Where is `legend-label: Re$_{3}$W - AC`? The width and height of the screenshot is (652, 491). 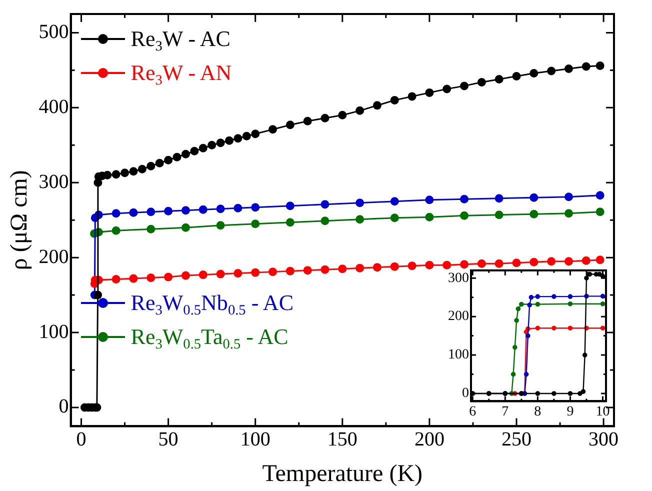
legend-label: Re$_{3}$W - AC is located at coordinates (180, 40).